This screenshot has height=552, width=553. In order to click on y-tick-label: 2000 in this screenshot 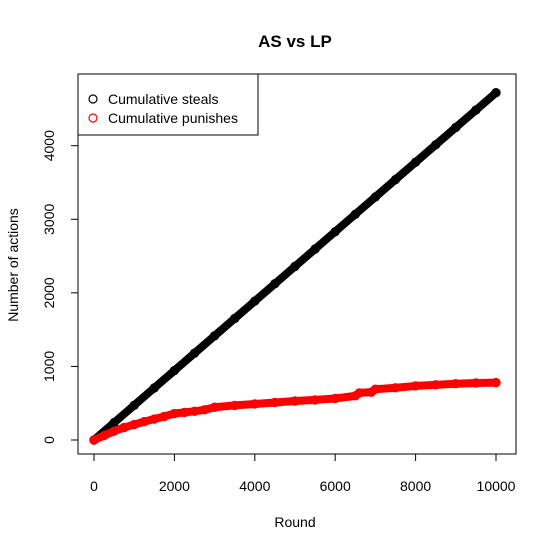, I will do `click(49, 292)`.